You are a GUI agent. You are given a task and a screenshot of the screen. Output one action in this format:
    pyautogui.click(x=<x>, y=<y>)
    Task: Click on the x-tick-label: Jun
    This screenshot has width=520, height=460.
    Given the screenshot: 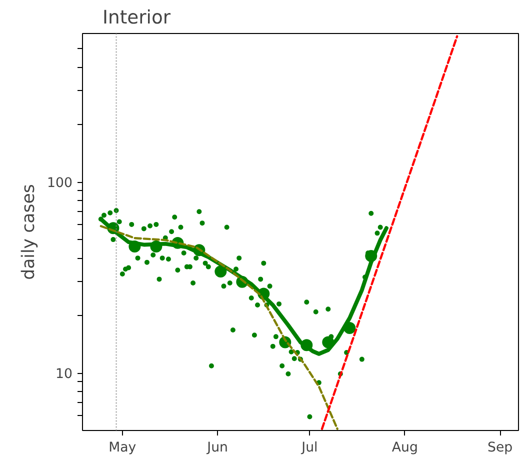 What is the action you would take?
    pyautogui.click(x=217, y=448)
    